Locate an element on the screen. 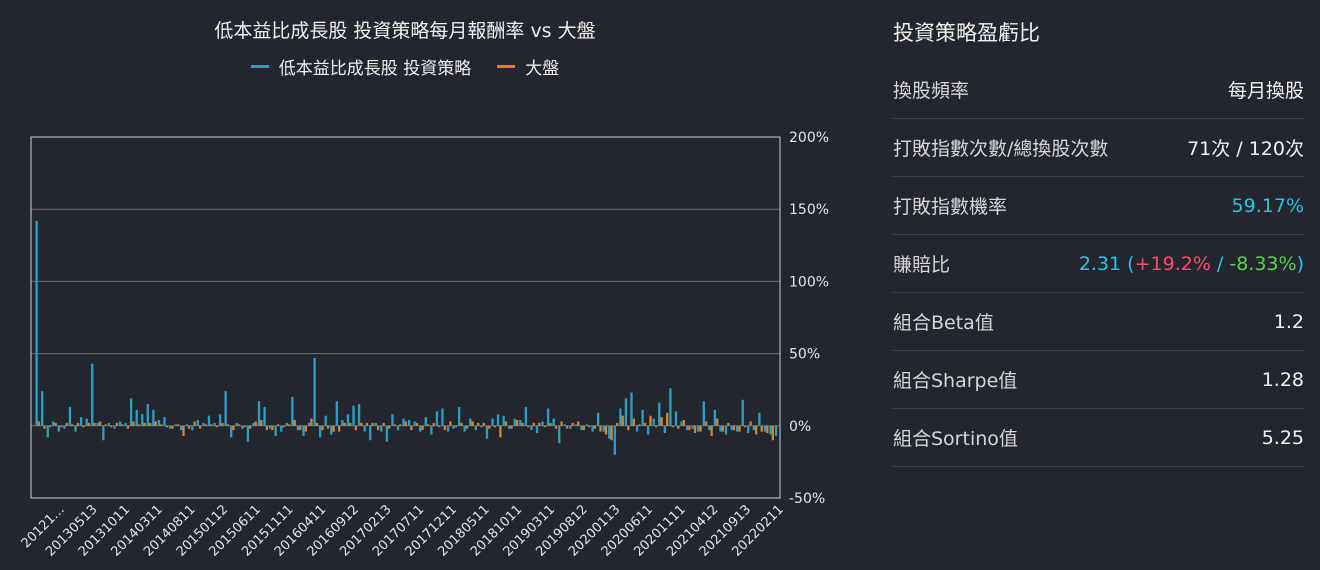 This screenshot has width=1320, height=570. legend-item-market: 大盤 is located at coordinates (528, 66).